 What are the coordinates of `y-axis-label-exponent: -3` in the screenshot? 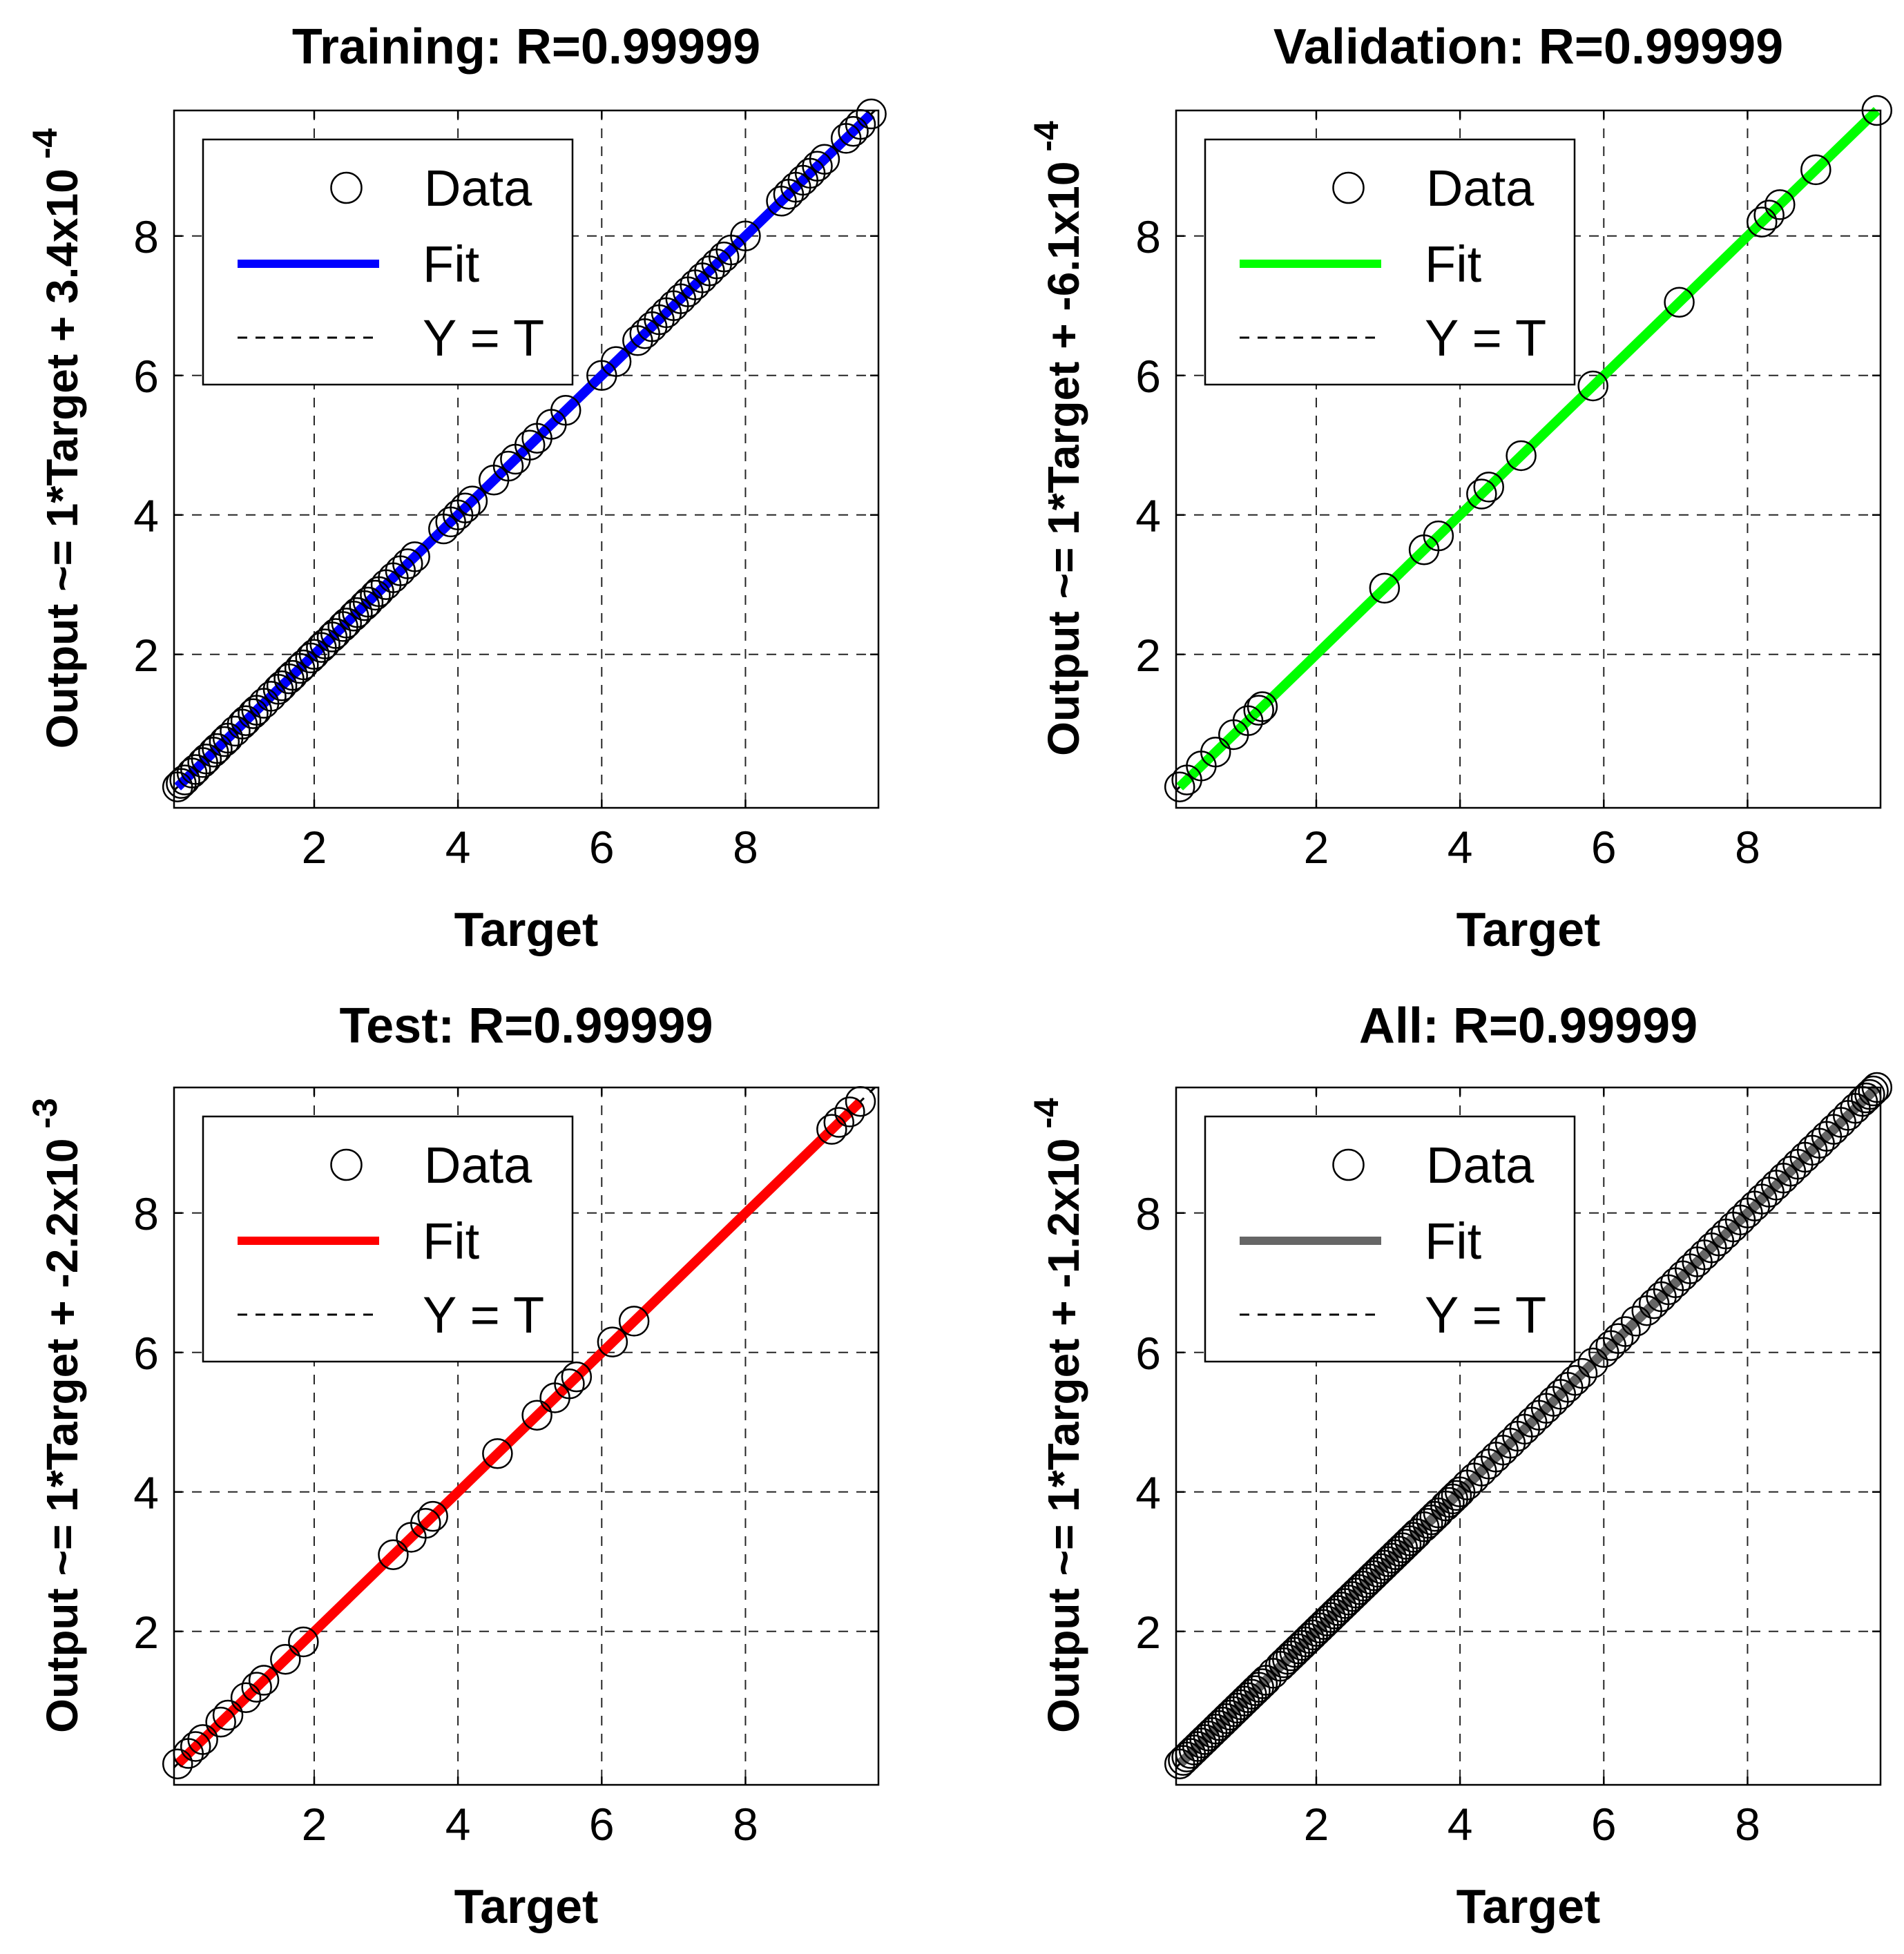 It's located at (45, 1118).